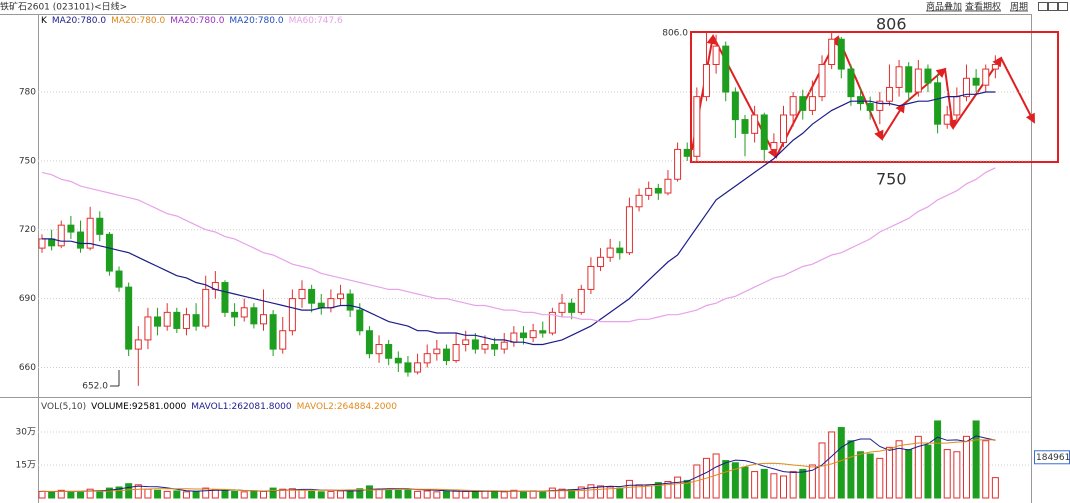  What do you see at coordinates (891, 179) in the screenshot?
I see `annotation: 750` at bounding box center [891, 179].